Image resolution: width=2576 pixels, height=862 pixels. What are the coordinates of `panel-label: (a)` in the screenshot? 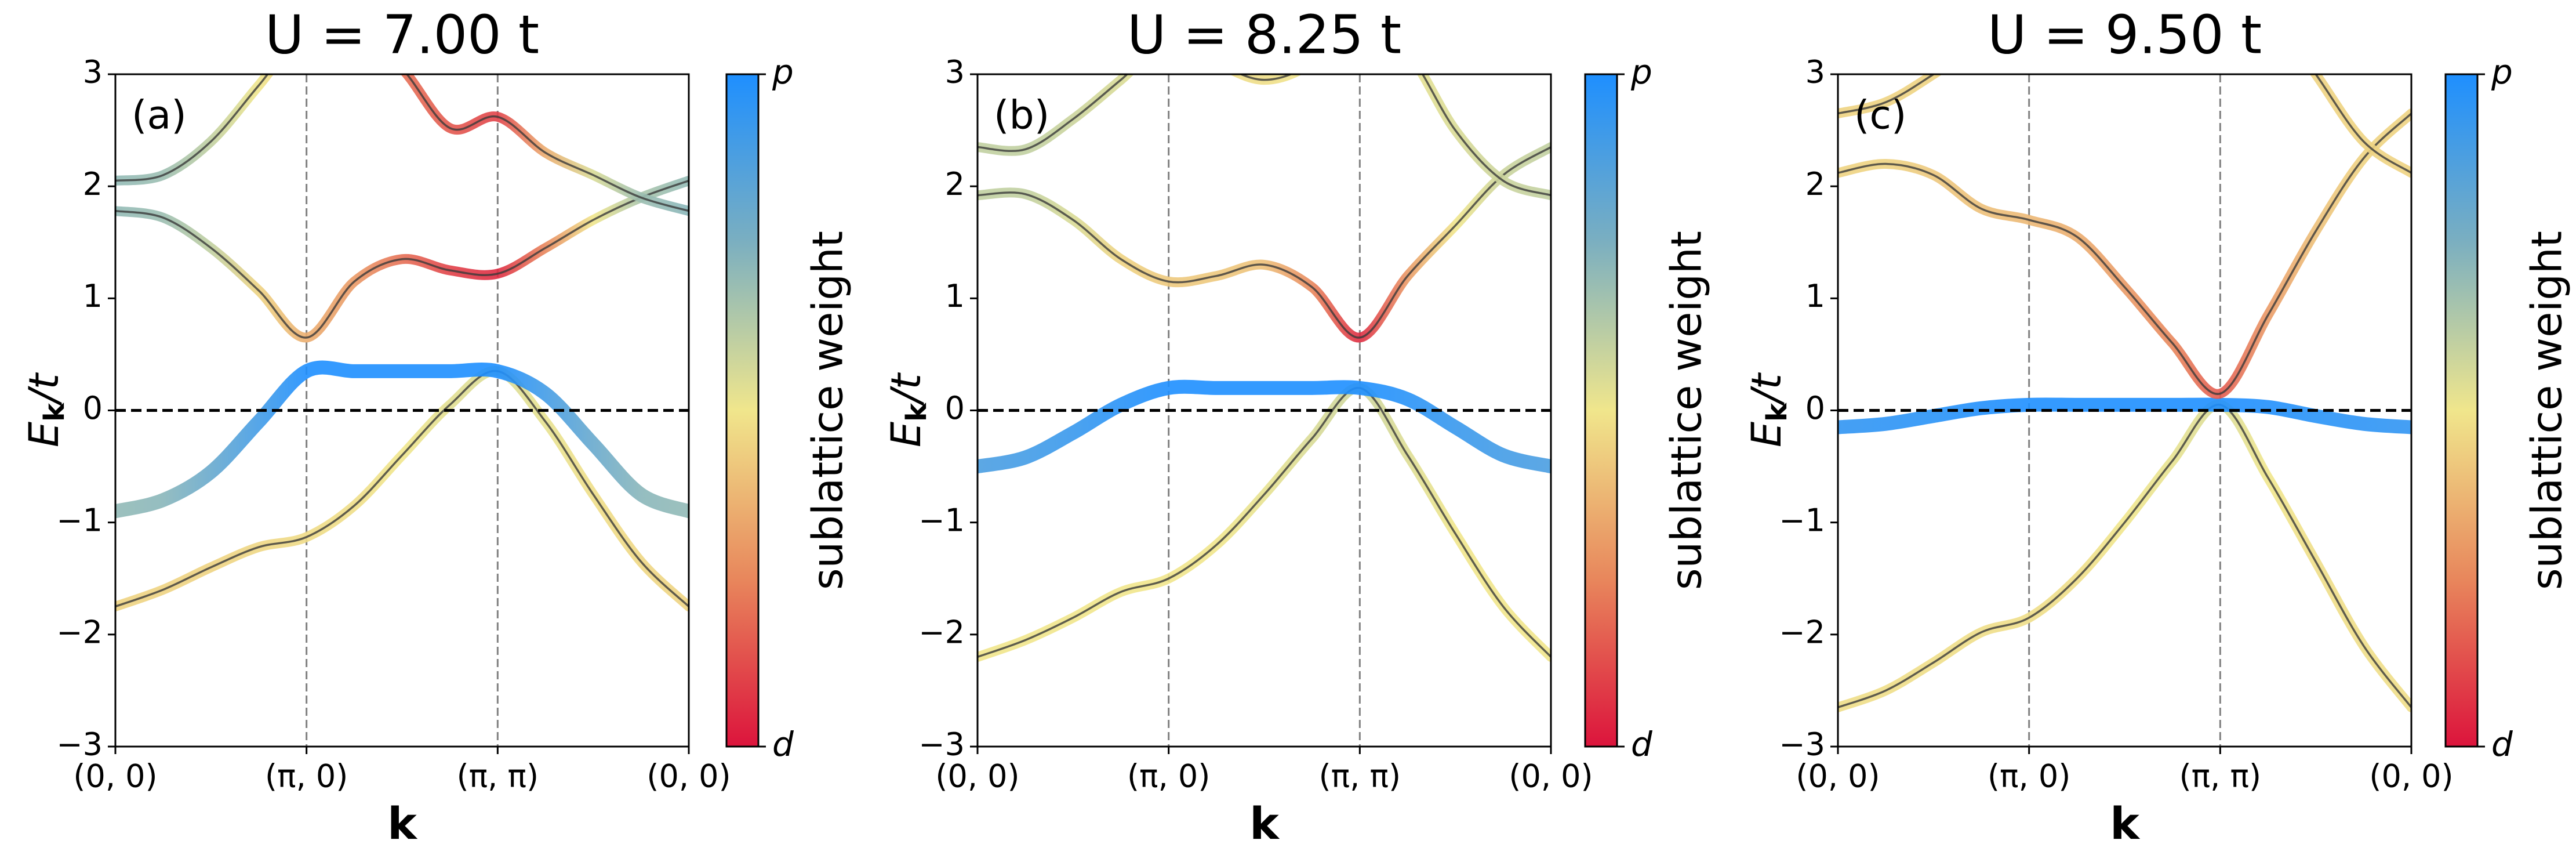 It's located at (159, 116).